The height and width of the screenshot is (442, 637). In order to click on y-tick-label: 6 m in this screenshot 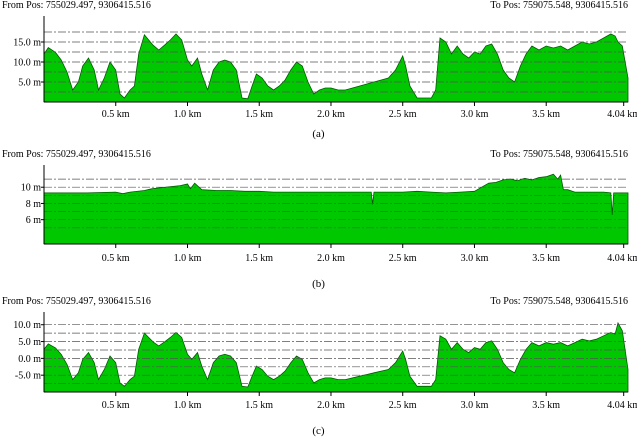, I will do `click(34, 220)`.